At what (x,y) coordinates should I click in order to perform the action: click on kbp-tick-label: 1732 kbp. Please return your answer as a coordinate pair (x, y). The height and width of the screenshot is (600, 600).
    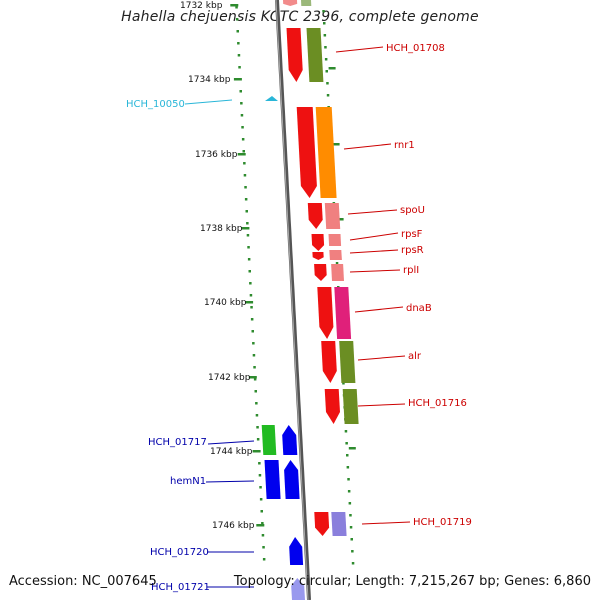
    Looking at the image, I should click on (201, 6).